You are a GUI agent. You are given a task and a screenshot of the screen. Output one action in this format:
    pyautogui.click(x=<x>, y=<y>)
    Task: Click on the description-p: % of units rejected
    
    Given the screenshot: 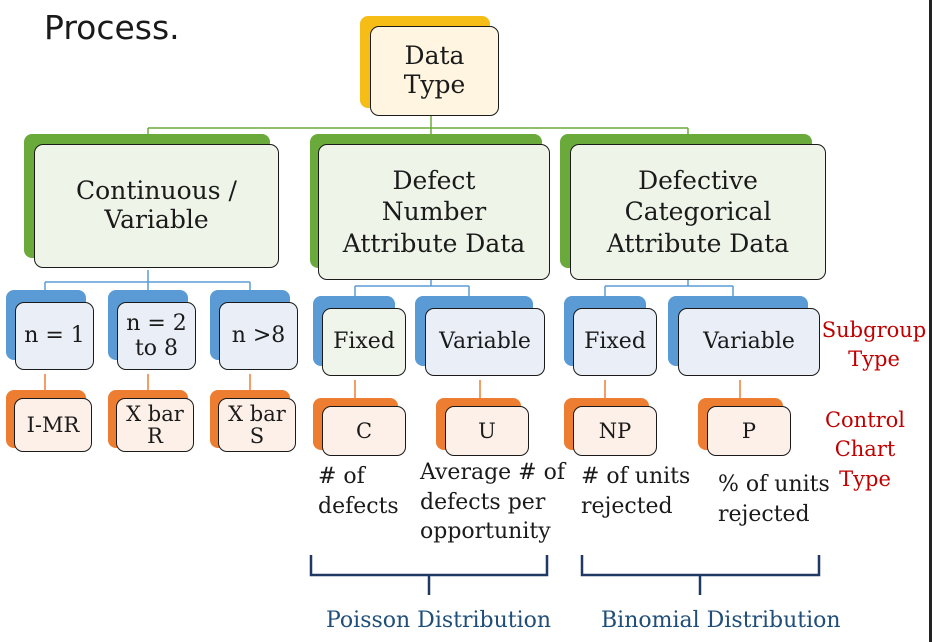 What is the action you would take?
    pyautogui.click(x=774, y=499)
    